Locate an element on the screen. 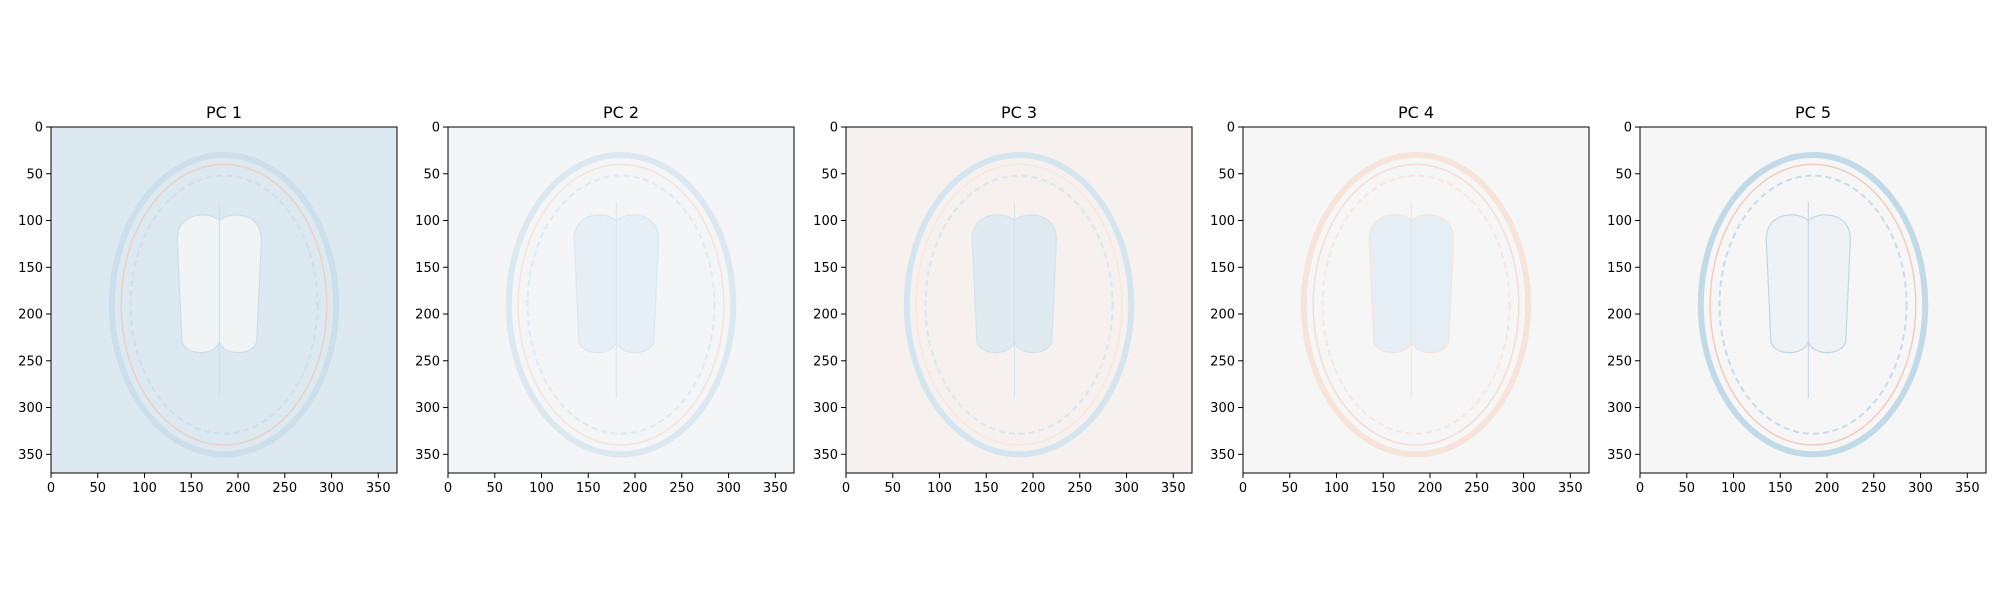  panel-title: PC 2 is located at coordinates (621, 112).